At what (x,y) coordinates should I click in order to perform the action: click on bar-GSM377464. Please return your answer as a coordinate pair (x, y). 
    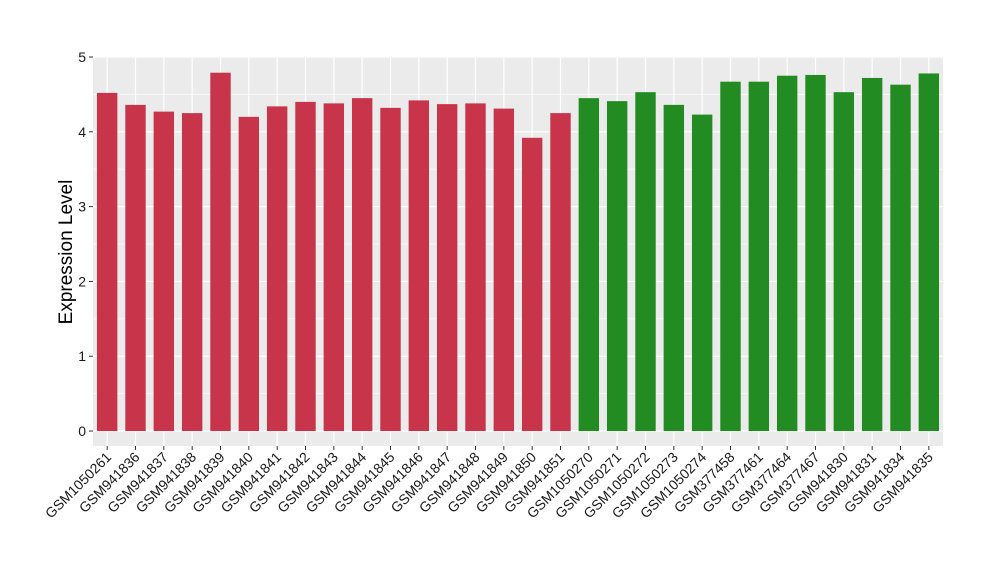
    Looking at the image, I should click on (787, 253).